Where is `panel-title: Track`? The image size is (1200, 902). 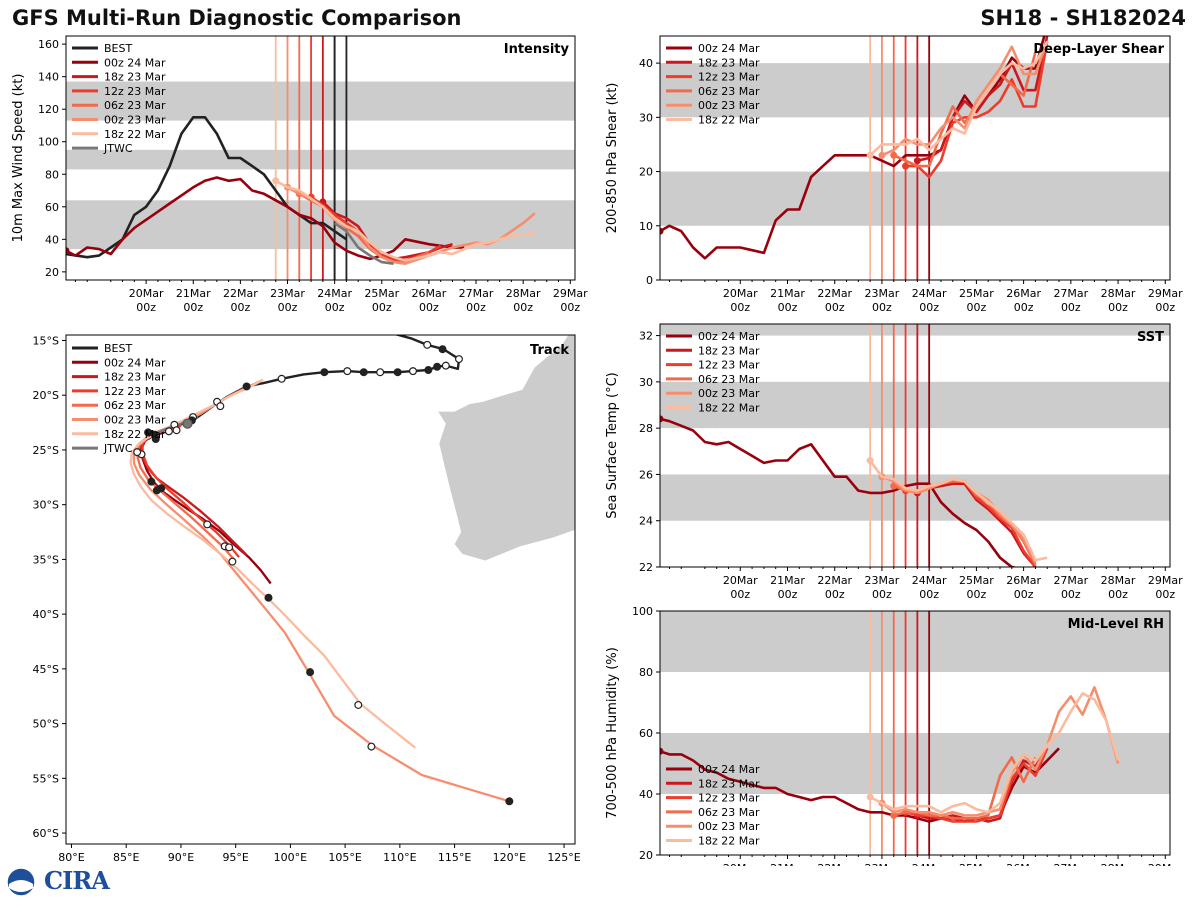
panel-title: Track is located at coordinates (549, 350).